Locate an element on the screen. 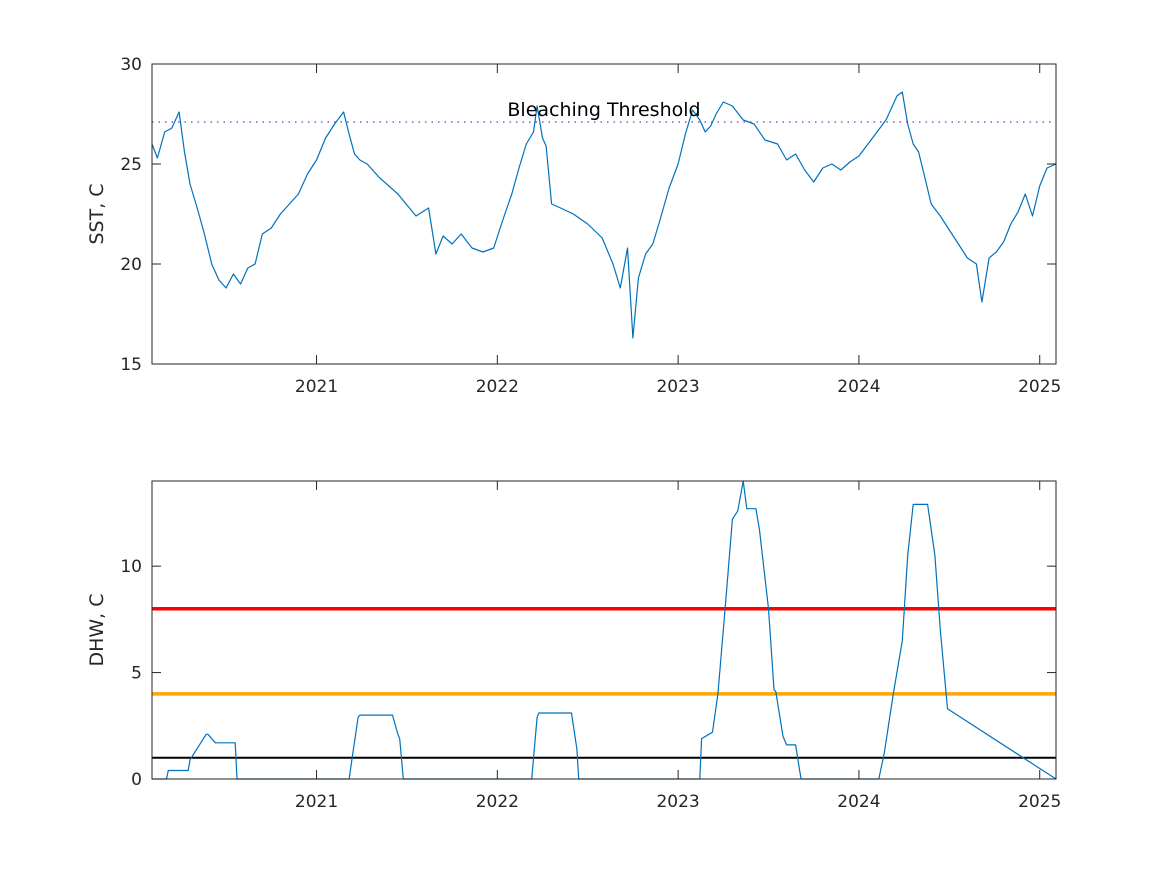 This screenshot has height=875, width=1167. sst-y-tick-label: 25 is located at coordinates (131, 165).